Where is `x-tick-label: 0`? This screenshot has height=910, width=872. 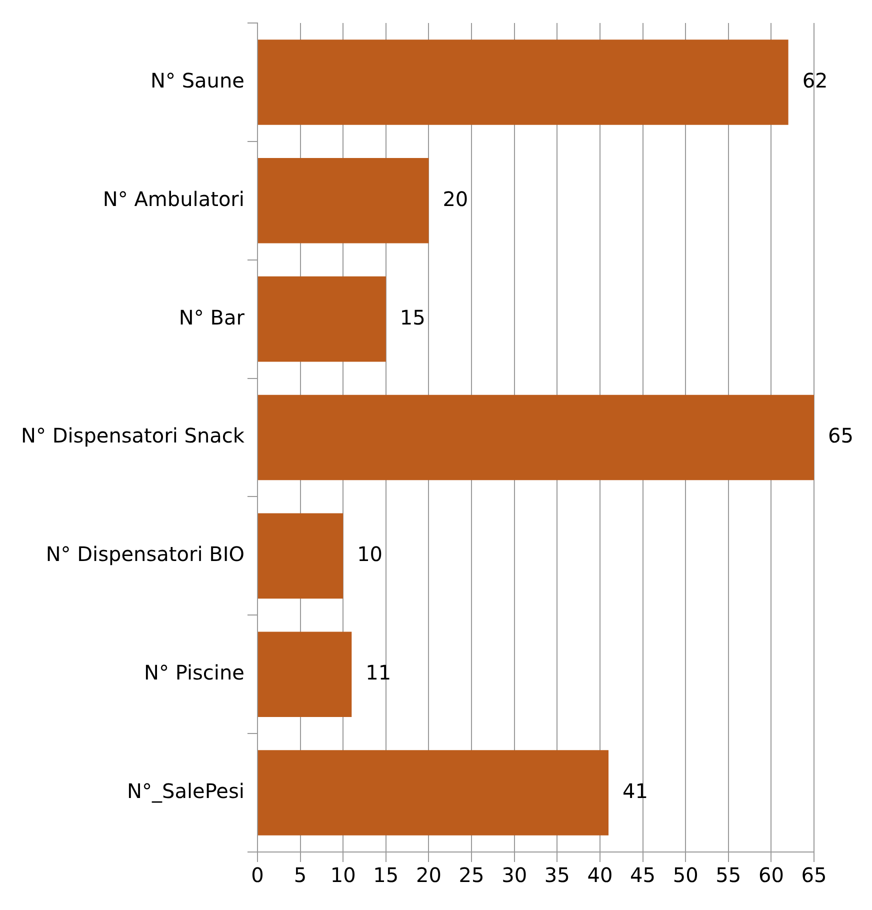 x-tick-label: 0 is located at coordinates (257, 875).